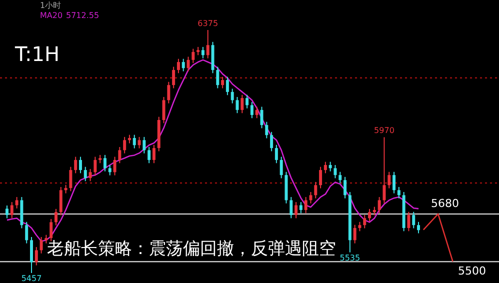  I want to click on annotation: 6375, so click(208, 23).